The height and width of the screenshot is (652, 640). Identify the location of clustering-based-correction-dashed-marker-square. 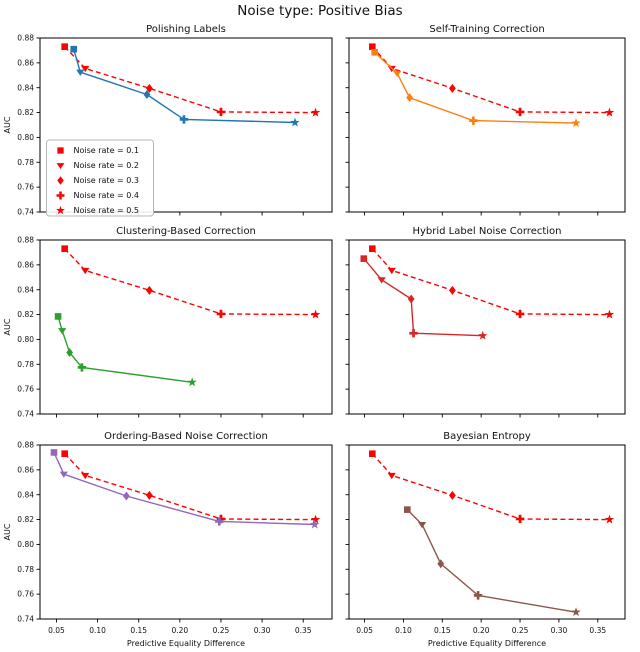
(64, 248).